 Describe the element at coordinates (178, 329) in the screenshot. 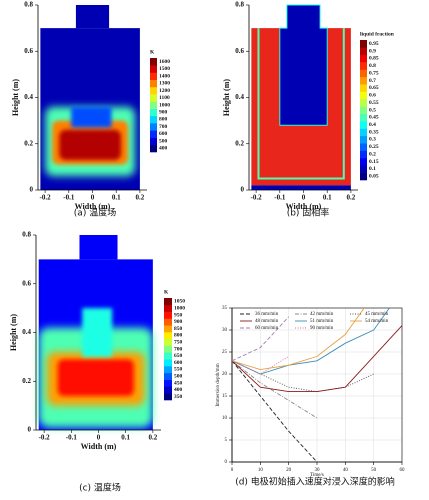

I see `colorbar-label: 850` at that location.